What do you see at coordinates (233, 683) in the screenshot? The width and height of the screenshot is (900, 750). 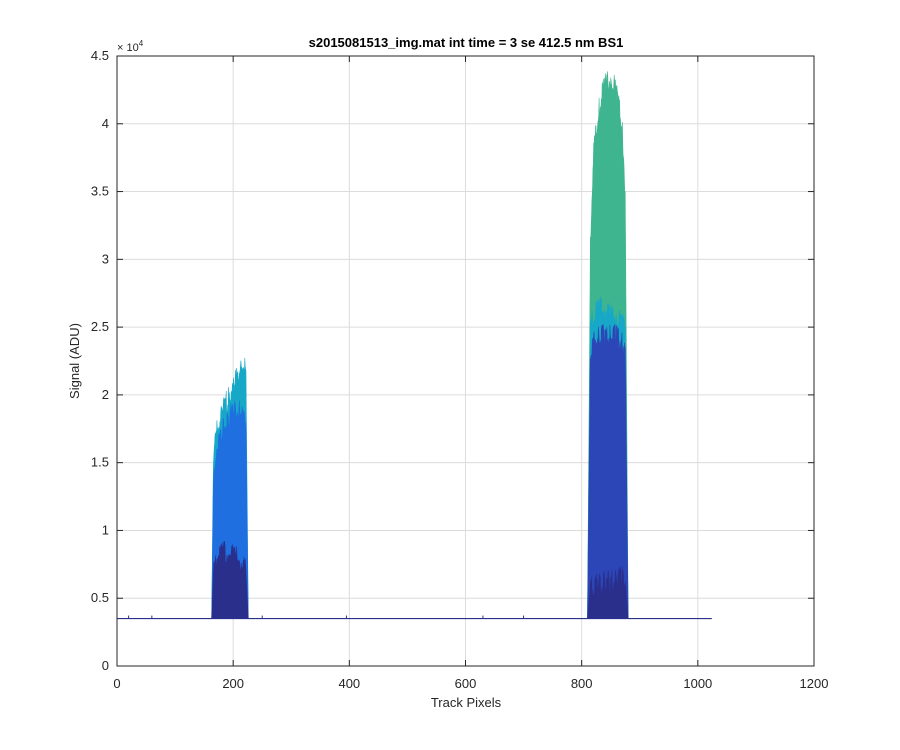 I see `x-tick-label: 200` at bounding box center [233, 683].